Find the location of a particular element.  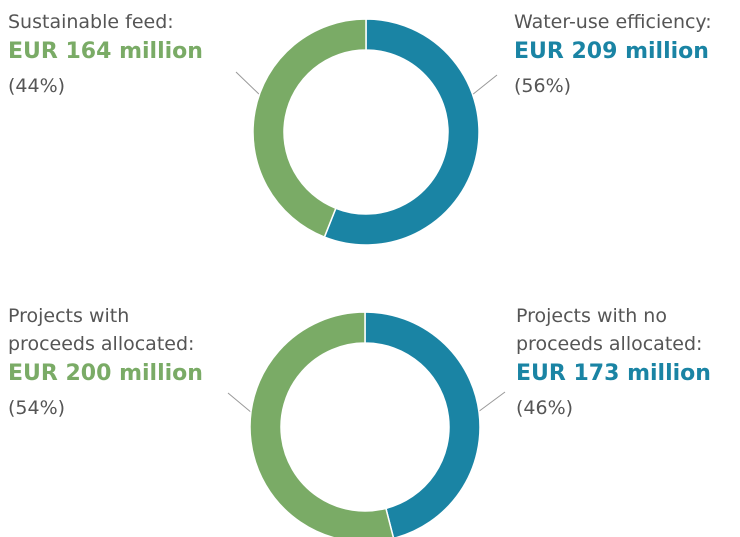

category-label: Projects with no proceeds allocated: is located at coordinates (609, 330).